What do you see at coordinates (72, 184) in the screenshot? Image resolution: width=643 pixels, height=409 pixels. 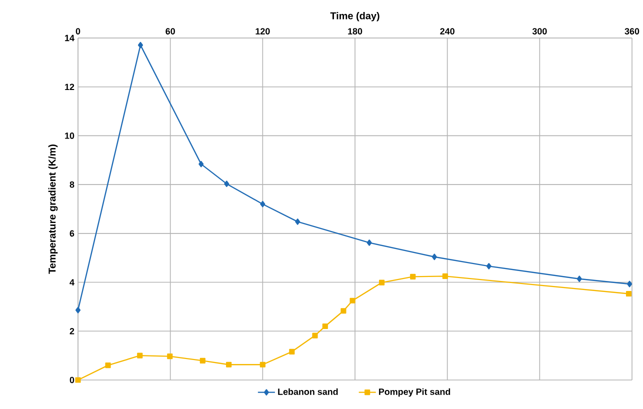 I see `y-tick-label: 8` at bounding box center [72, 184].